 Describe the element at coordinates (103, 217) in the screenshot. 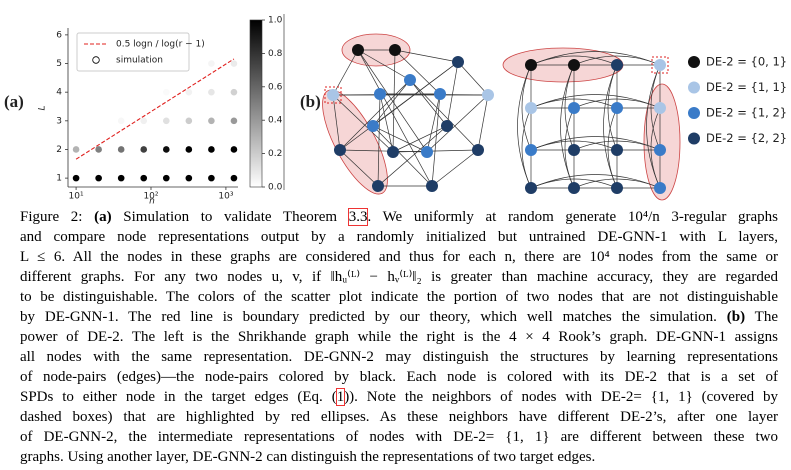

I see `text: (a)` at that location.